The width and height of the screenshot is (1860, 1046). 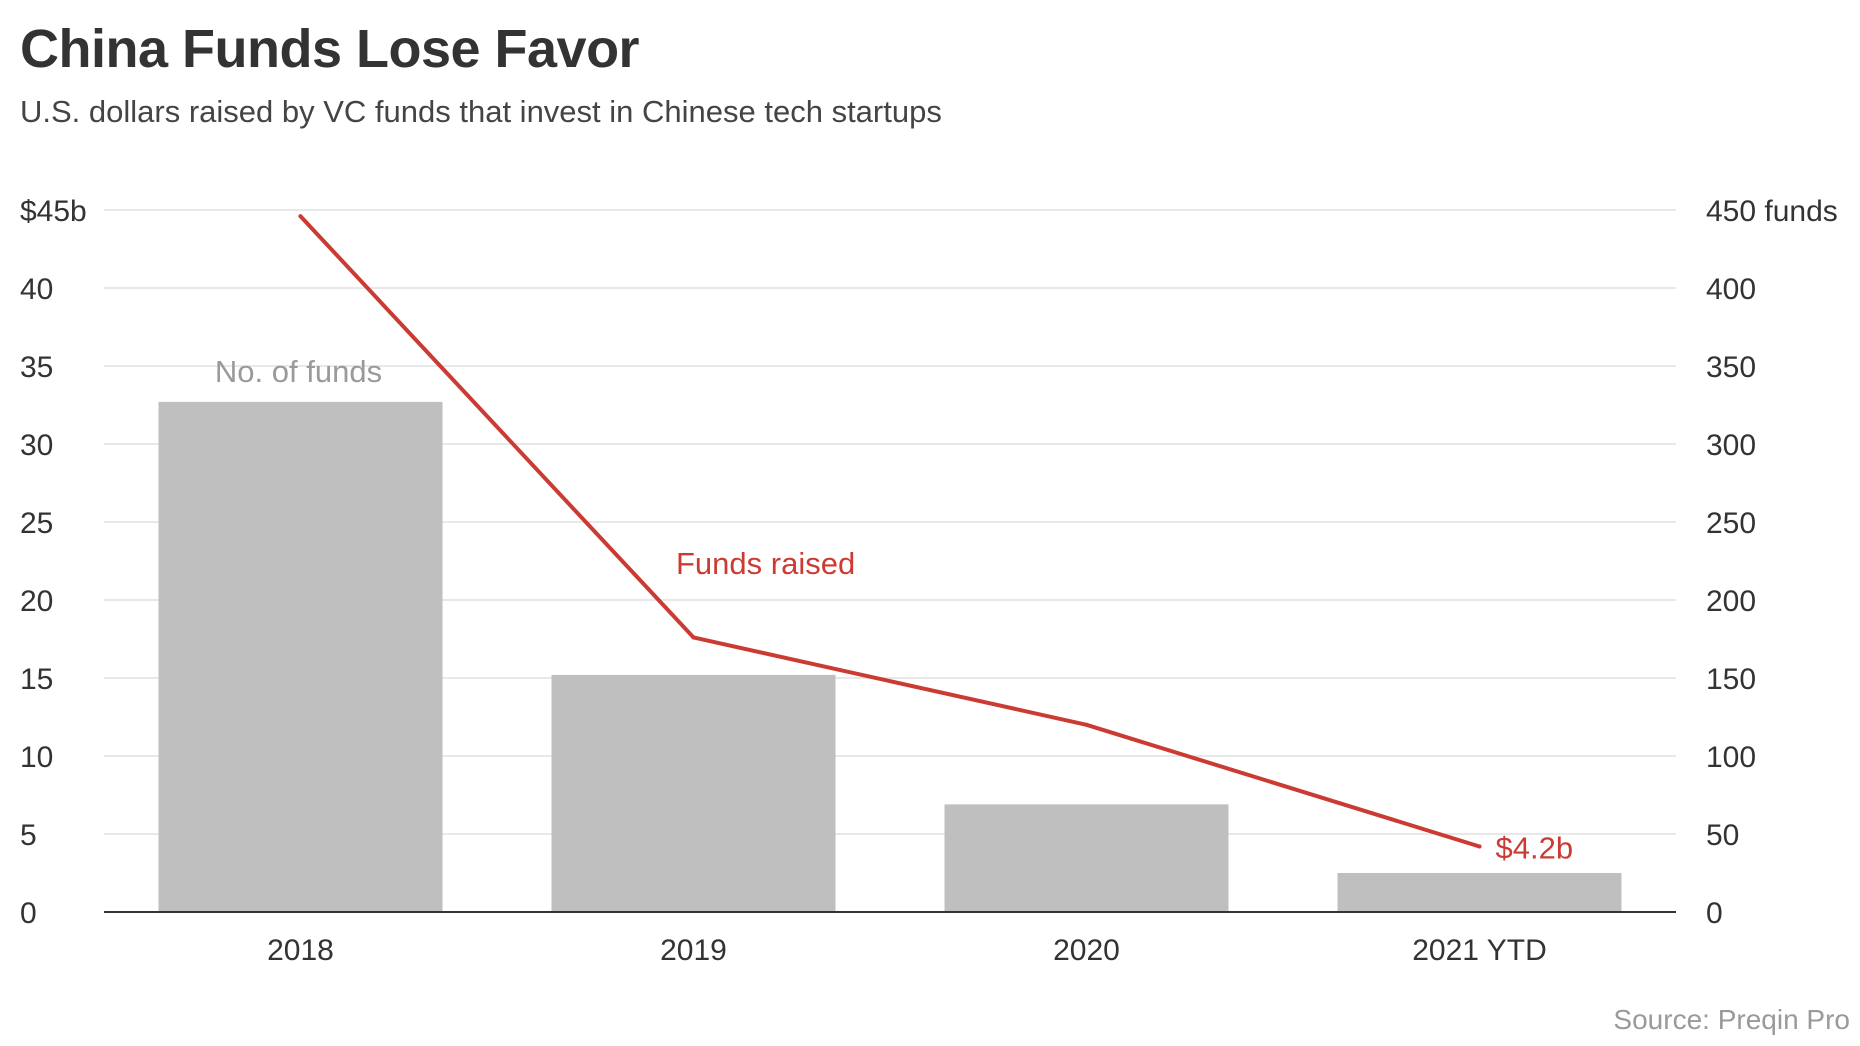 I want to click on y-left-tick-label: 0, so click(x=28, y=913).